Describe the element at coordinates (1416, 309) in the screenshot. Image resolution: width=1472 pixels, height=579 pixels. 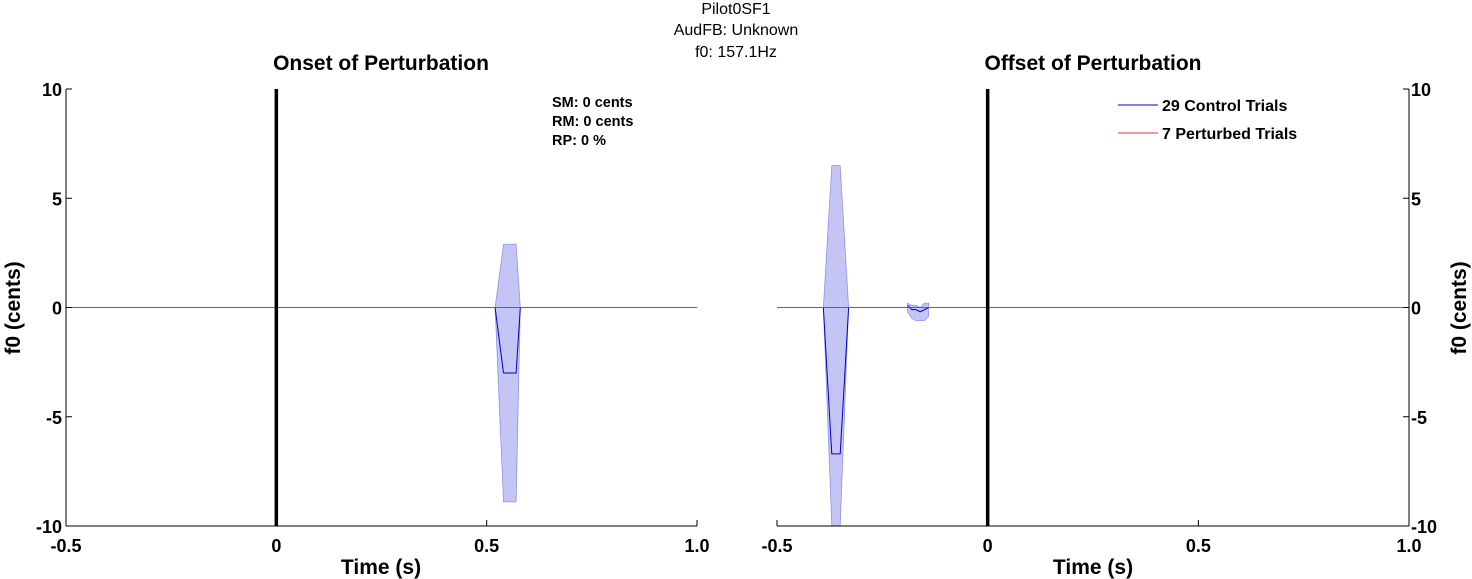
I see `offset-y-tick-label-2: 0` at that location.